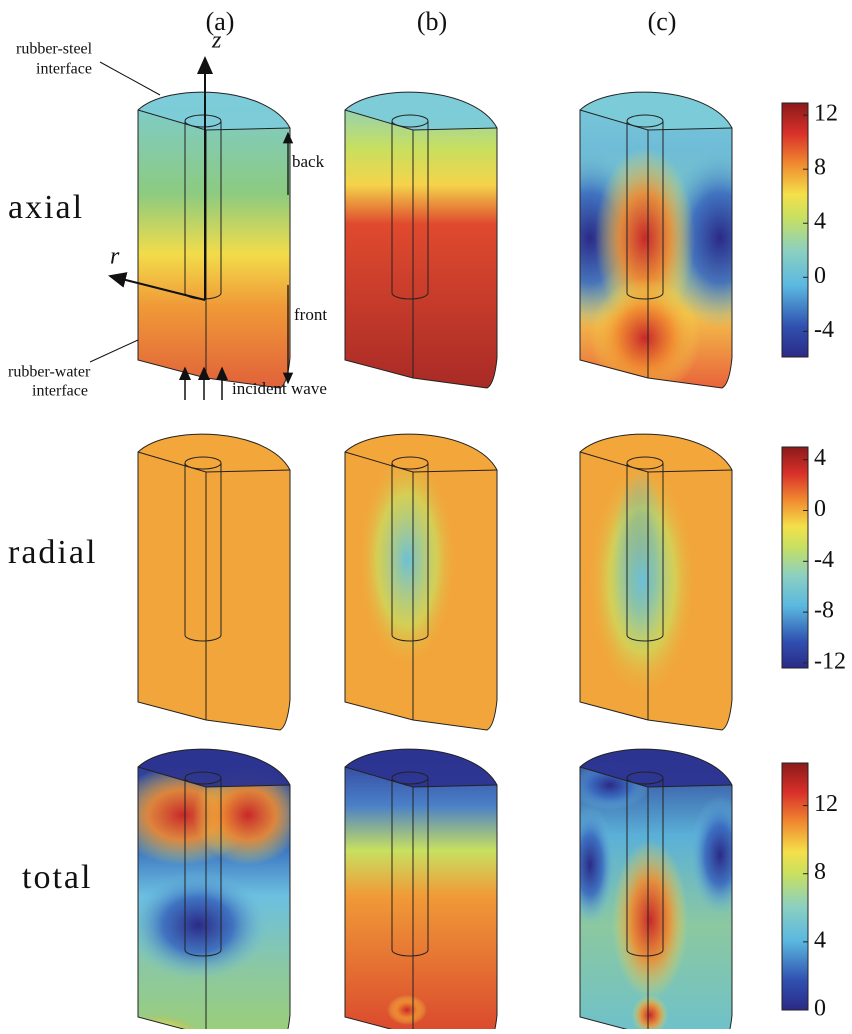 This screenshot has height=1034, width=852. What do you see at coordinates (57, 877) in the screenshot?
I see `row-label: total` at bounding box center [57, 877].